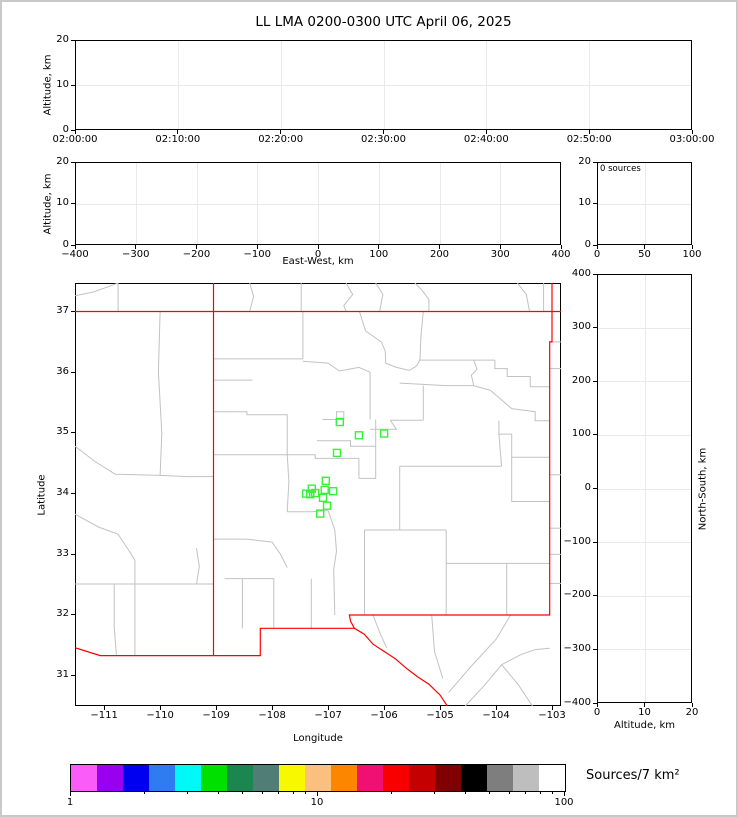 The image size is (738, 817). What do you see at coordinates (486, 139) in the screenshot?
I see `time-height-xtick-label: 02:40:00` at bounding box center [486, 139].